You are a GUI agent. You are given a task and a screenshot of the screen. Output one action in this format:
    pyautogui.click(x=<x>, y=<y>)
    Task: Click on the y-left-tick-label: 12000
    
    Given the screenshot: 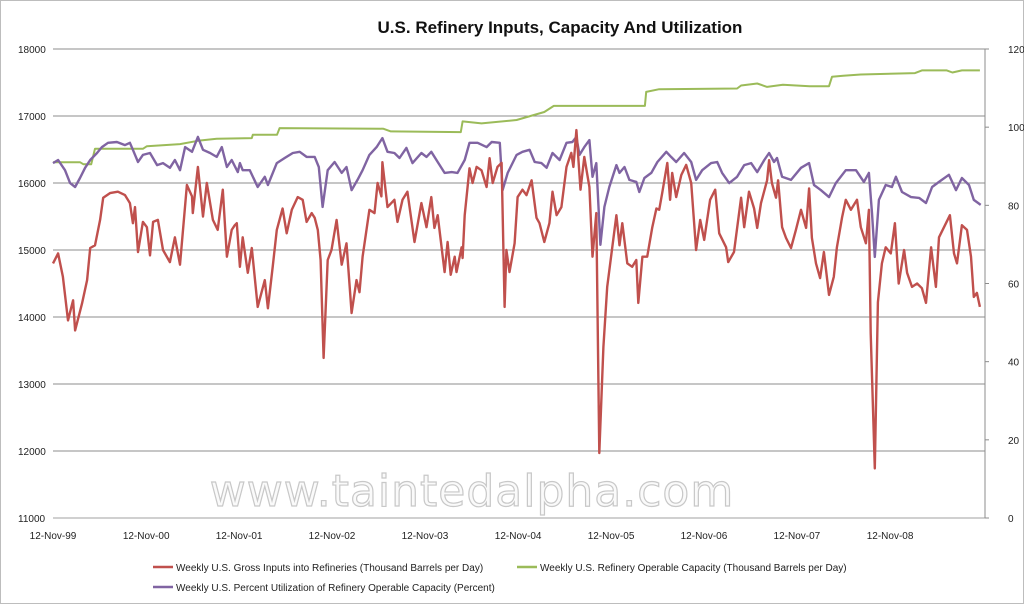 What is the action you would take?
    pyautogui.click(x=32, y=452)
    